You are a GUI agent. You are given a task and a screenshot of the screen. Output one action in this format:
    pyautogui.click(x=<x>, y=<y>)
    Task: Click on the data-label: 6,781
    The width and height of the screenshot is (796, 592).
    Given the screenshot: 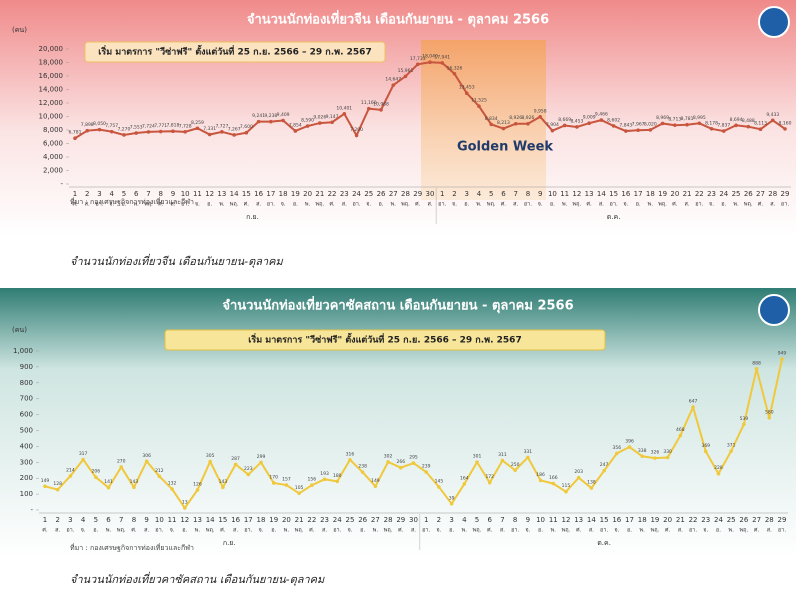 What is the action you would take?
    pyautogui.click(x=75, y=133)
    